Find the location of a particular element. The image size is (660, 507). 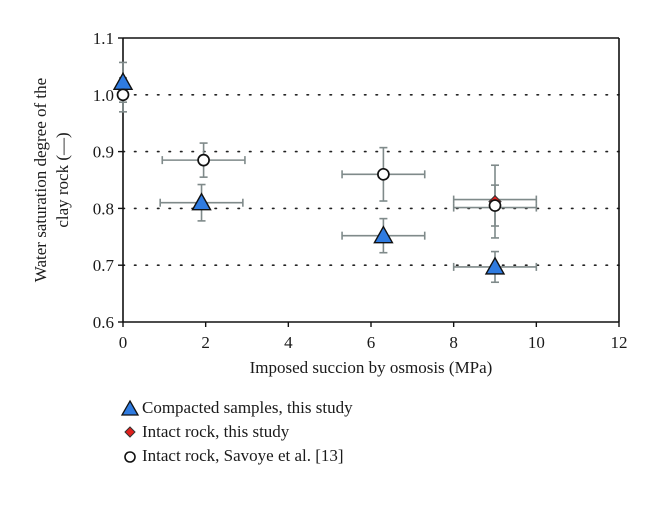

y-tick-label: 0.7 is located at coordinates (104, 265).